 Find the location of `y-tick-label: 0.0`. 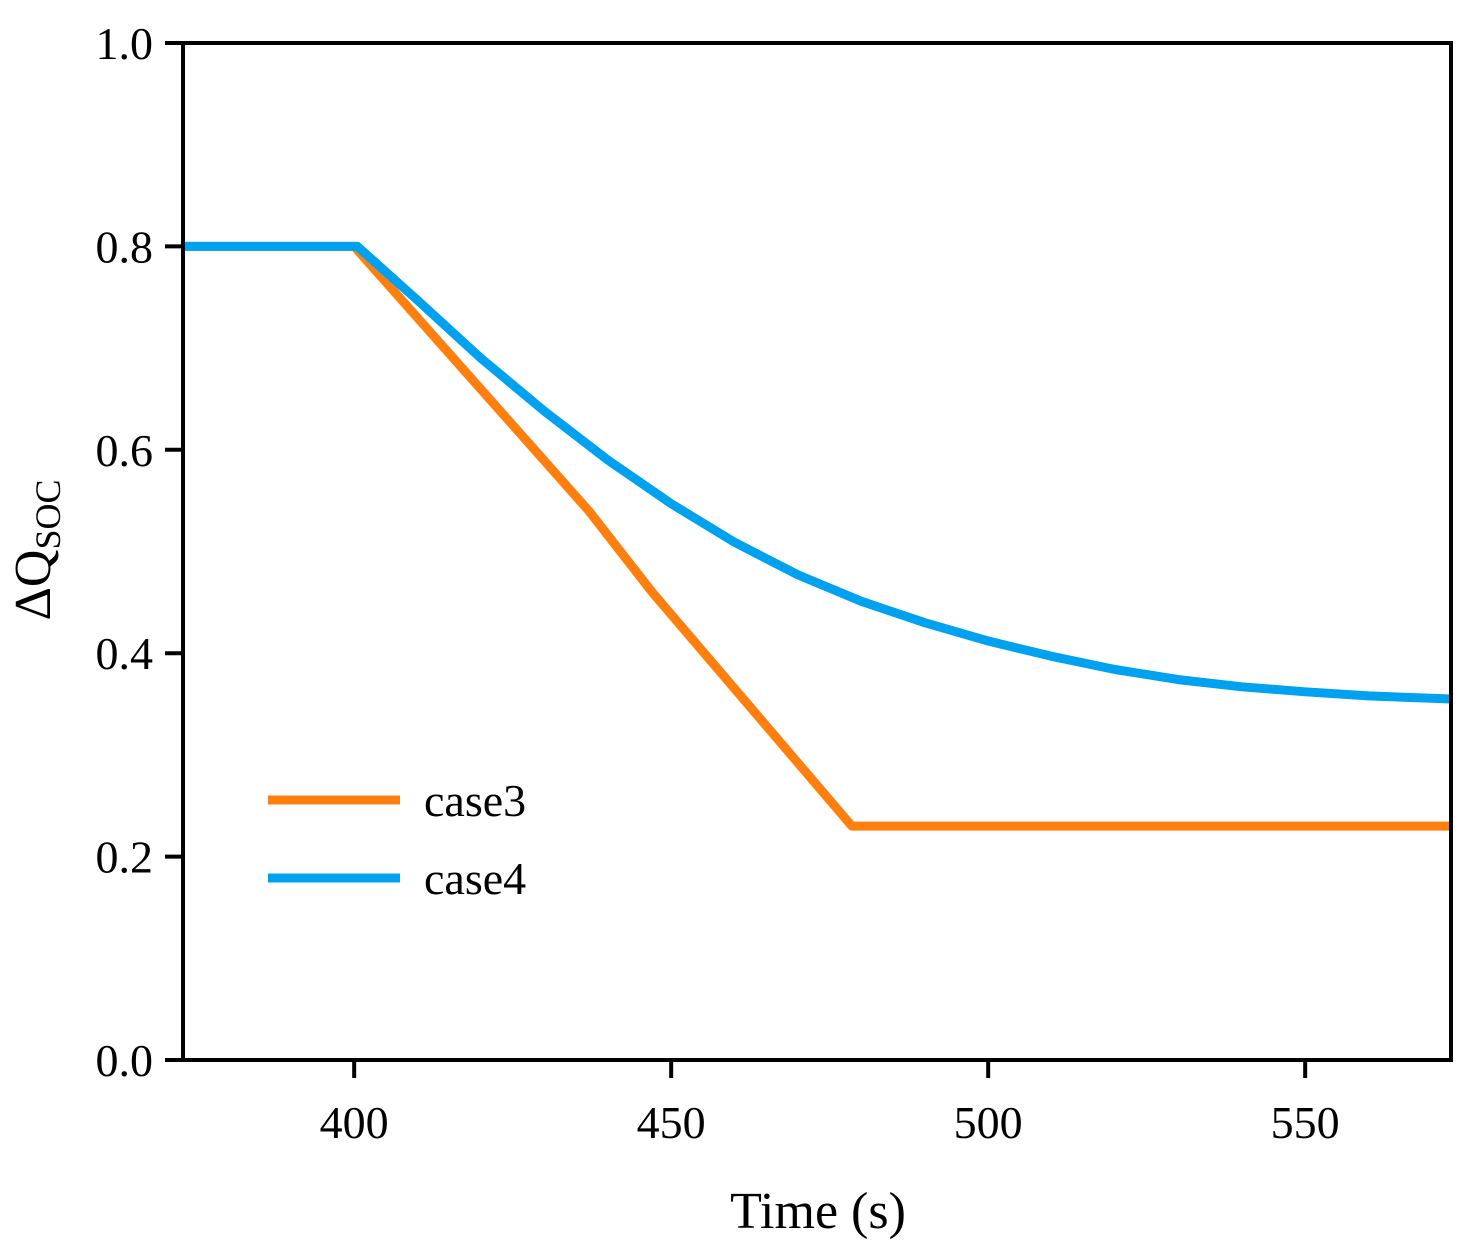

y-tick-label: 0.0 is located at coordinates (125, 1060).